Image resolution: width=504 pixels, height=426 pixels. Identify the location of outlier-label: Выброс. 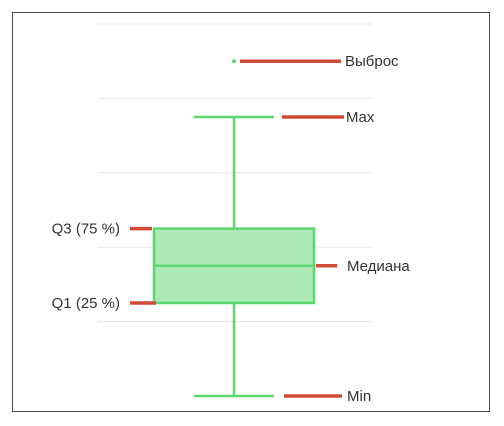
(372, 61).